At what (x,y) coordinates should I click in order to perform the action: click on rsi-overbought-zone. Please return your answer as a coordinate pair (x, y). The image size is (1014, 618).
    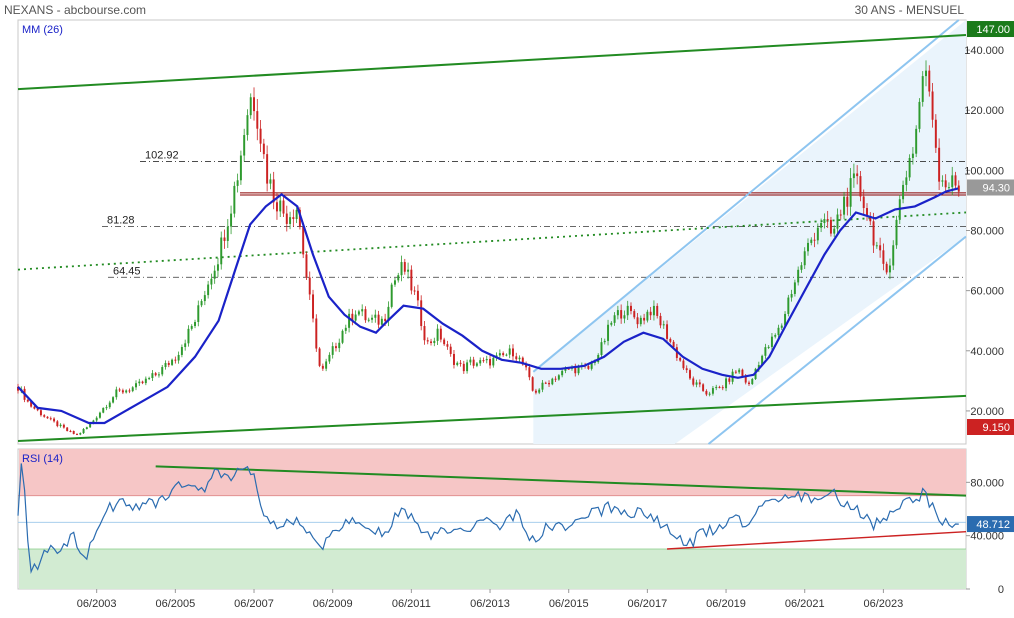
    Looking at the image, I should click on (492, 472).